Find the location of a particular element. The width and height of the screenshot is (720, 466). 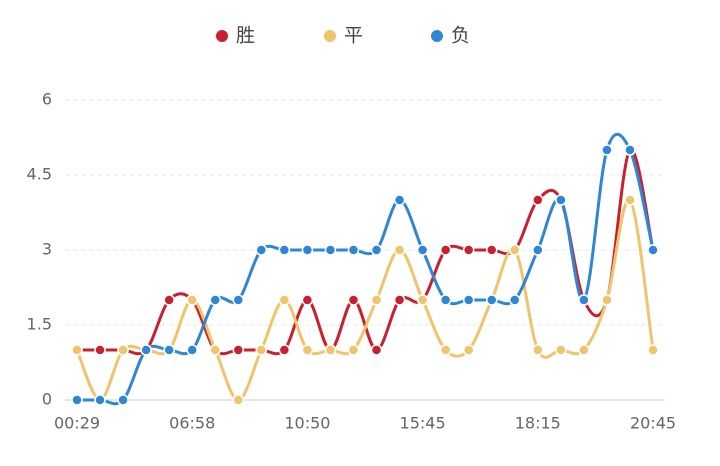

y-tick-label: 6 is located at coordinates (47, 99).